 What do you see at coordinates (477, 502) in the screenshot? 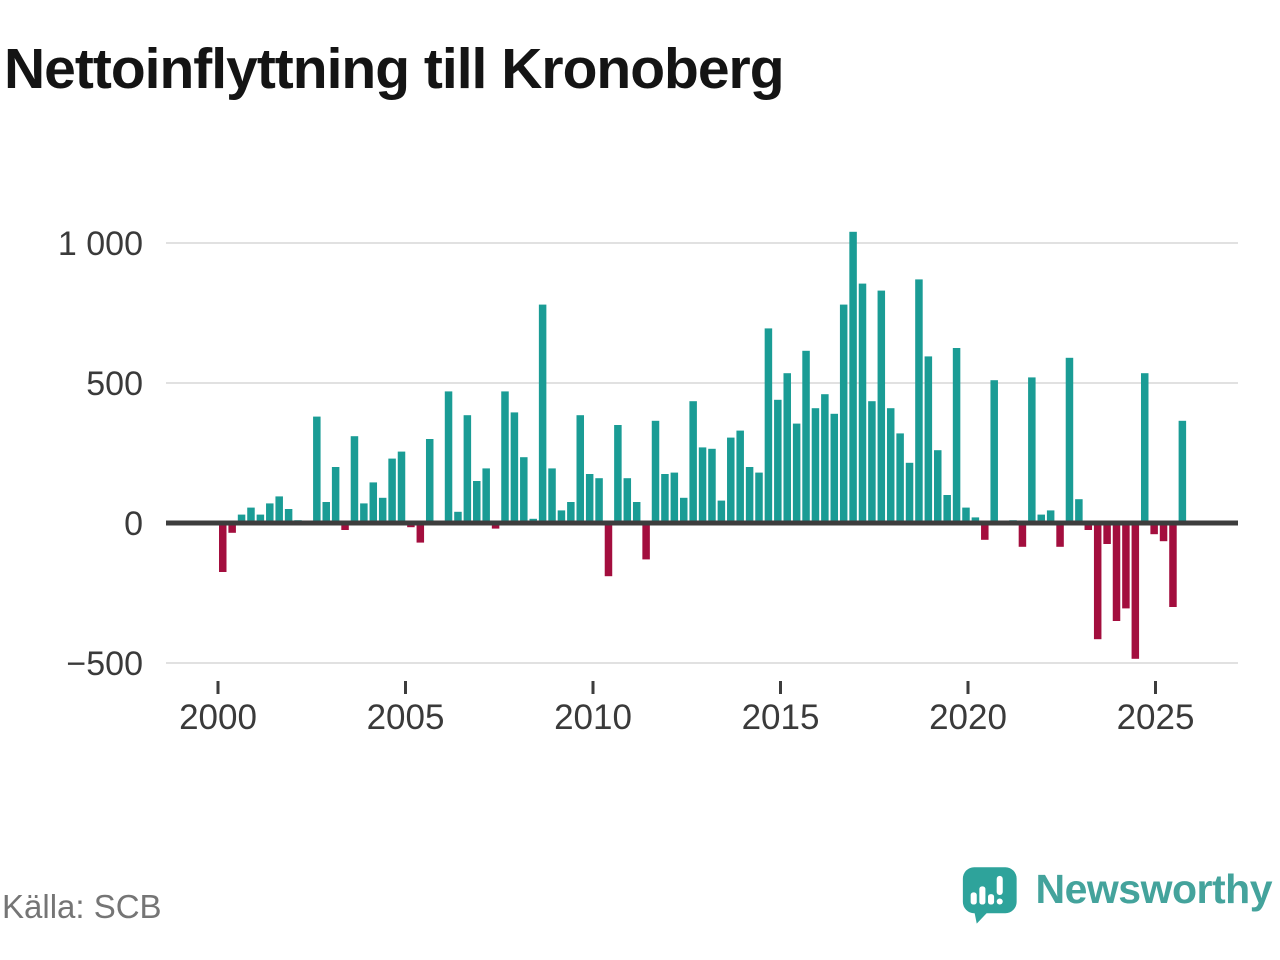
I see `bar-2006-Q4` at bounding box center [477, 502].